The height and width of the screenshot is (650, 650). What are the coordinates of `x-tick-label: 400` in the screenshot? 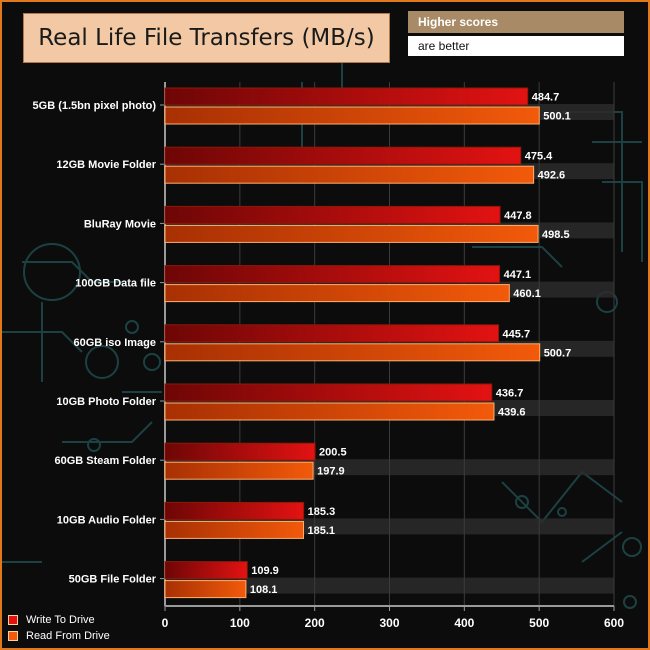 It's located at (464, 623).